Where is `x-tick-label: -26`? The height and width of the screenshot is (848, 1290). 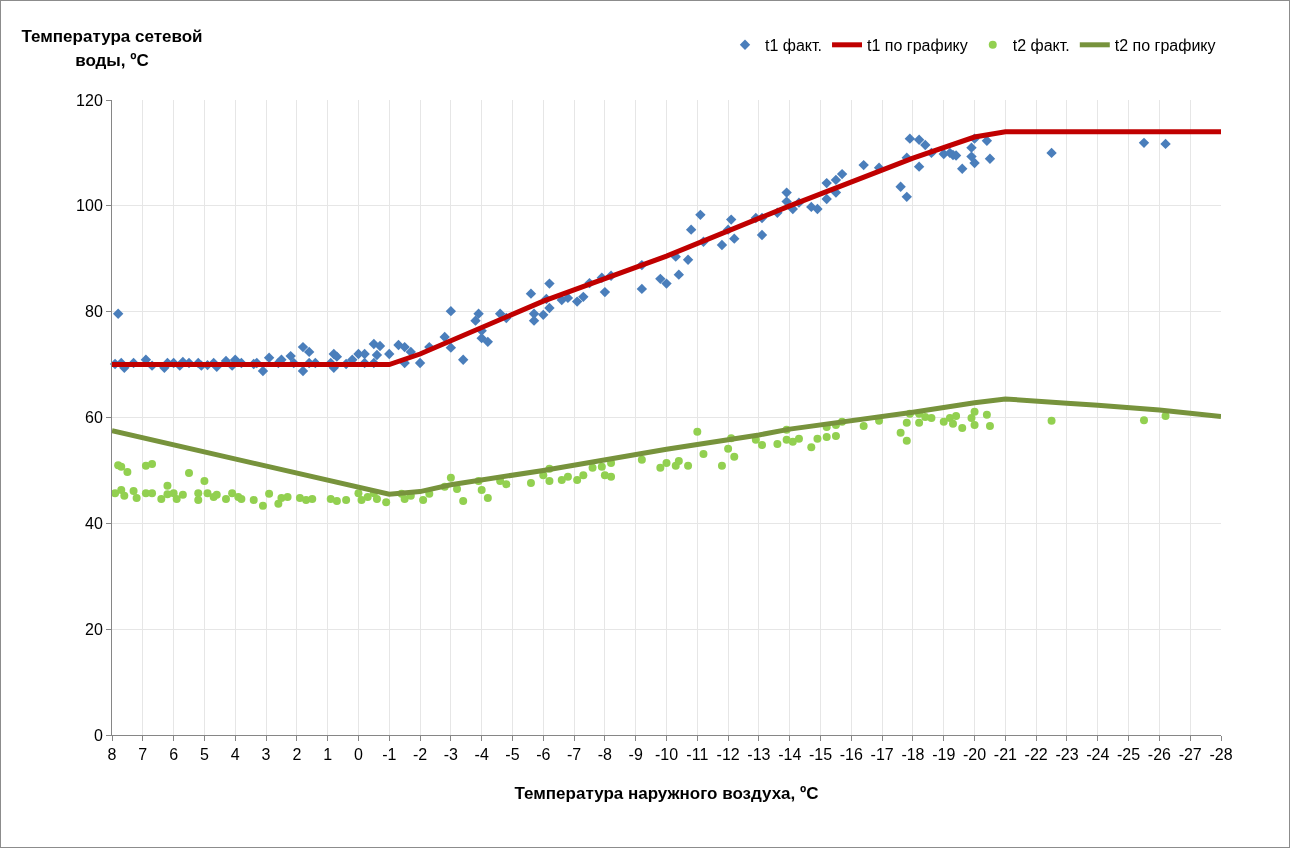 x-tick-label: -26 is located at coordinates (1159, 755).